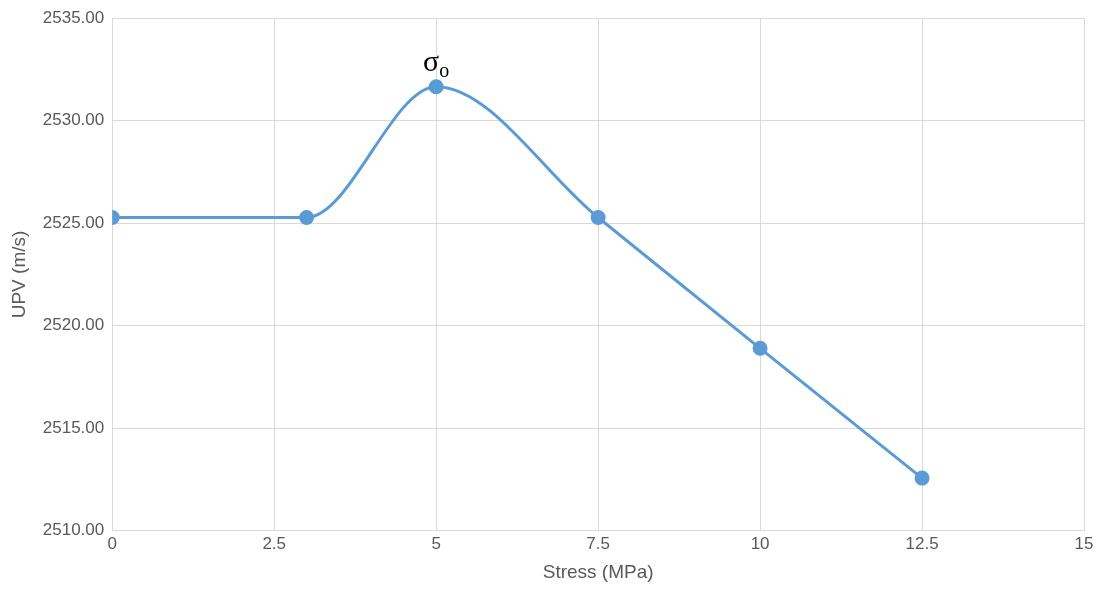  What do you see at coordinates (922, 543) in the screenshot?
I see `x-tick-label: 12.5` at bounding box center [922, 543].